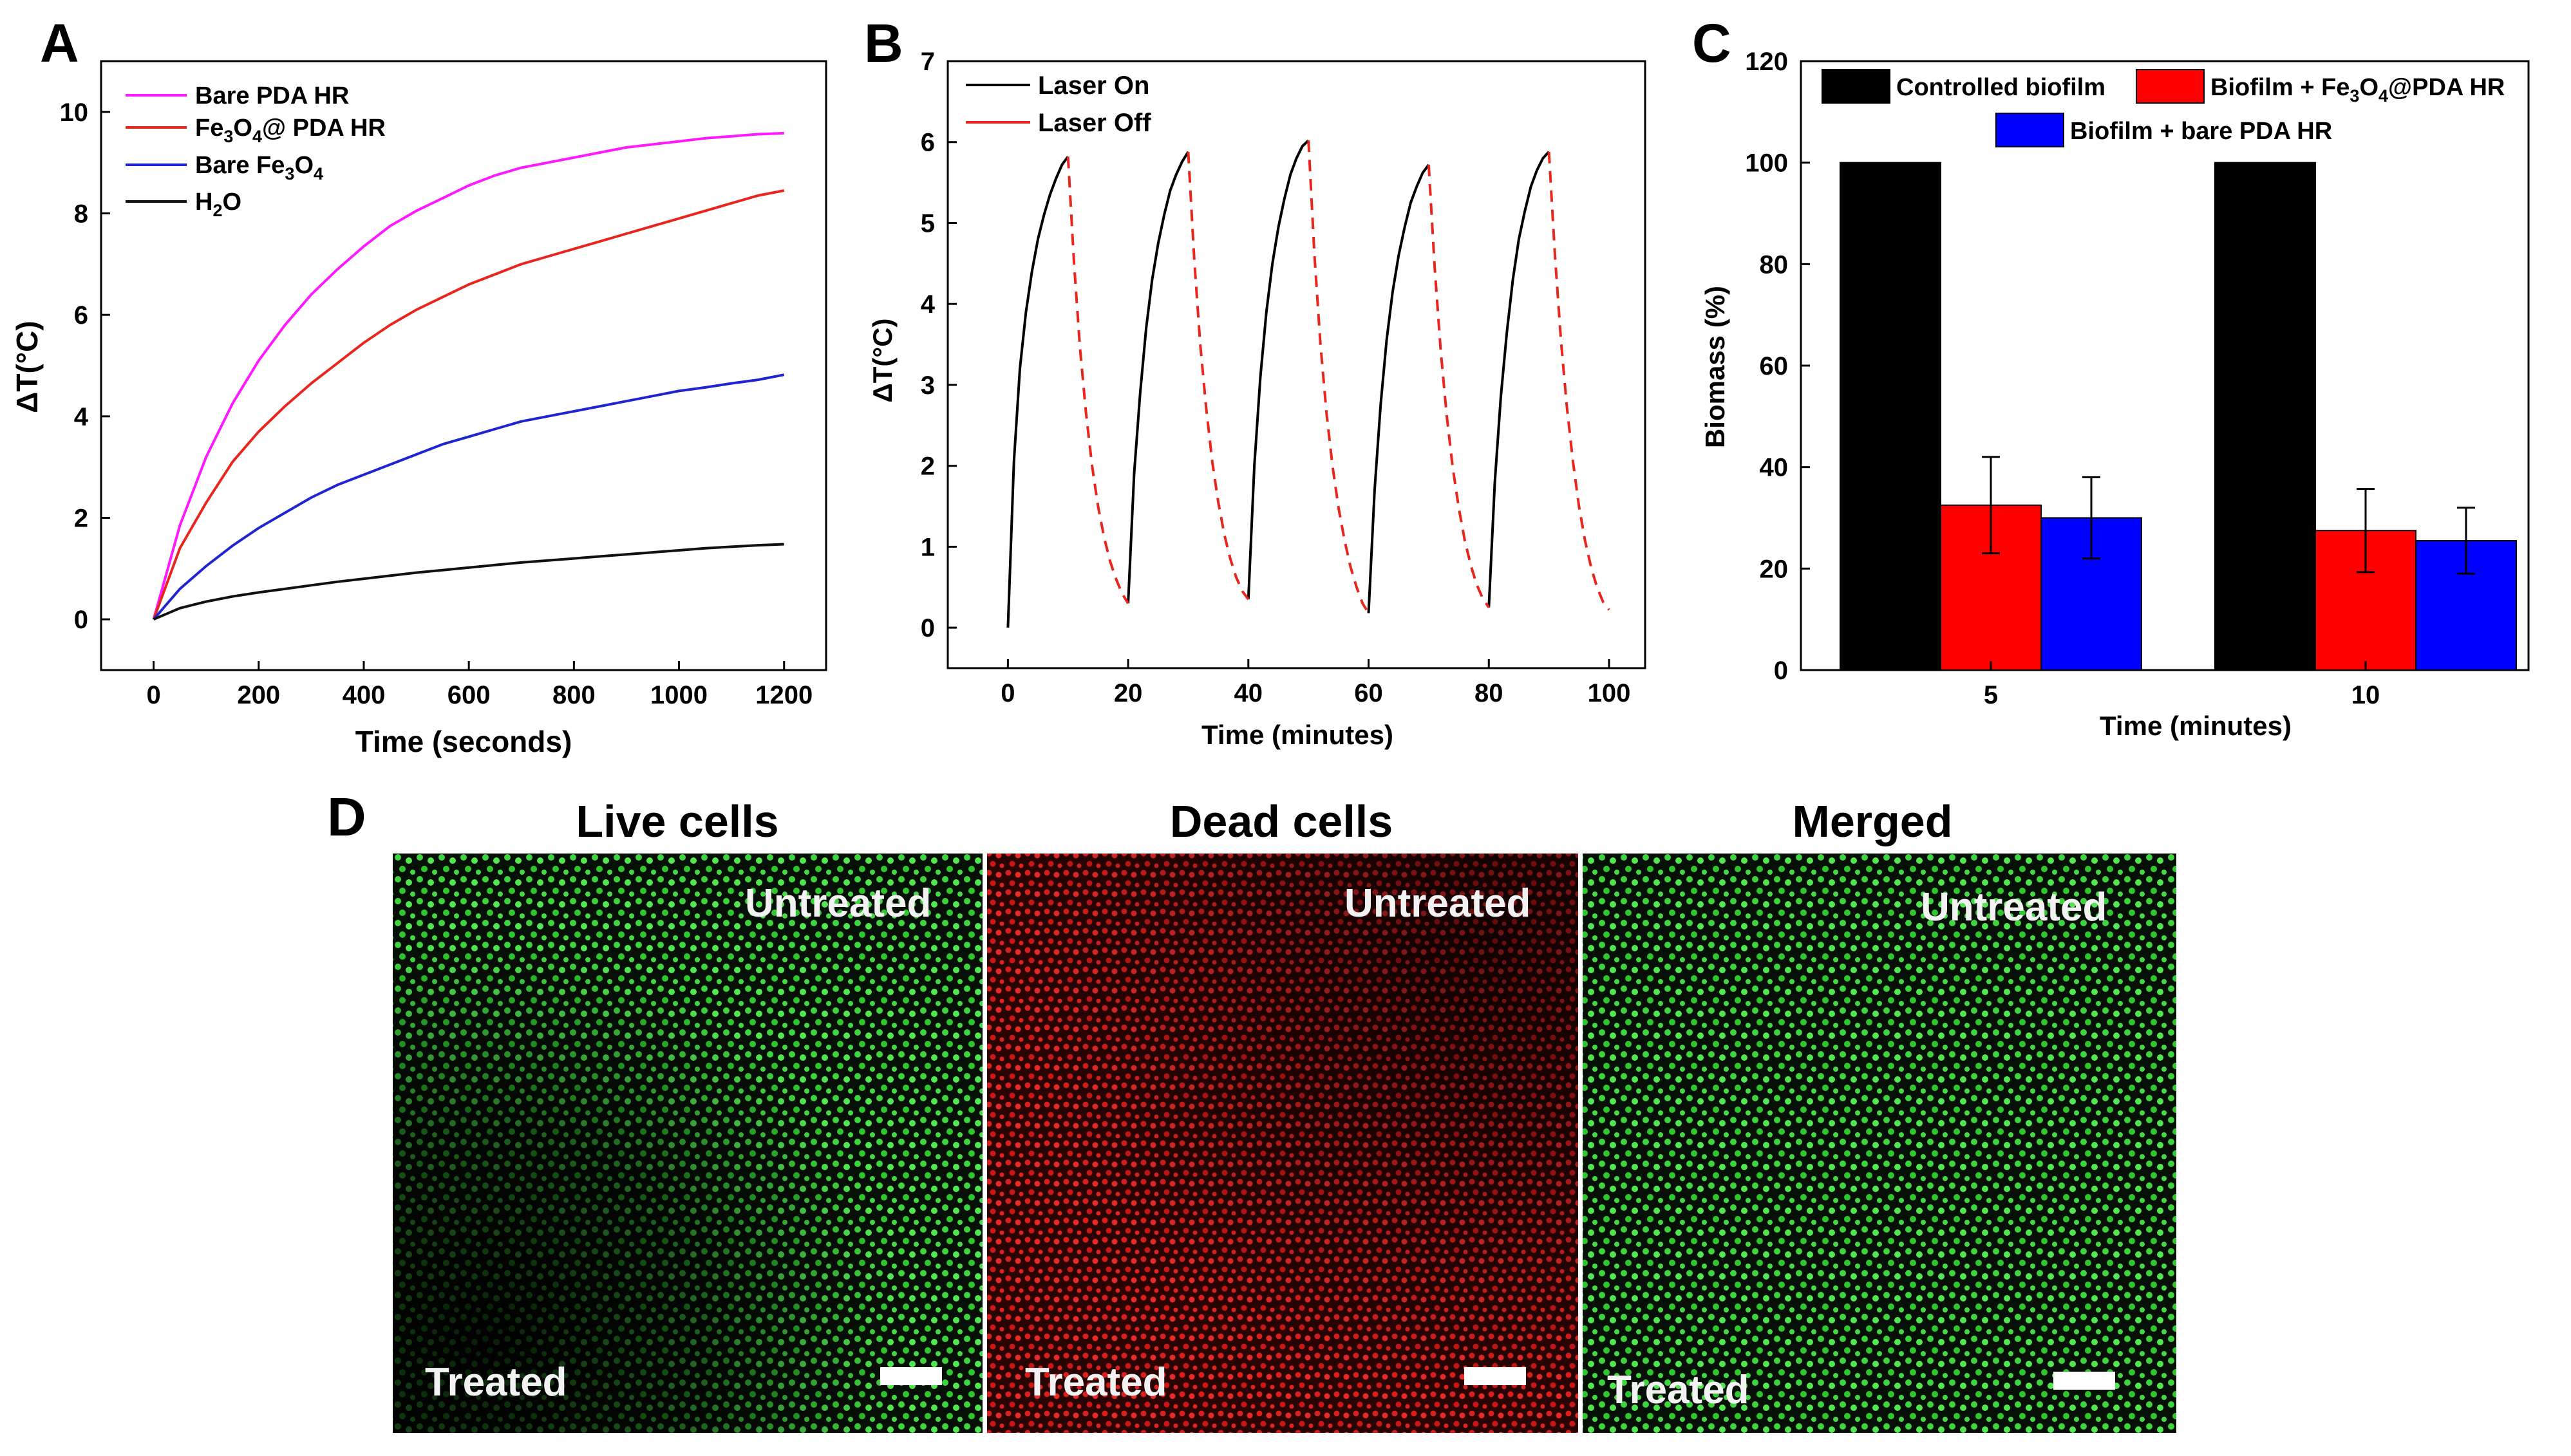  Describe the element at coordinates (81, 519) in the screenshot. I see `a-ytick-label: 2` at that location.